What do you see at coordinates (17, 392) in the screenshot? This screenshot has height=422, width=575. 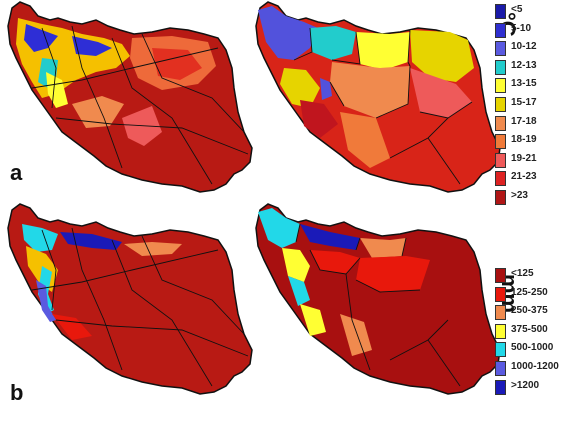 I see `panel-label-b: b` at bounding box center [17, 392].